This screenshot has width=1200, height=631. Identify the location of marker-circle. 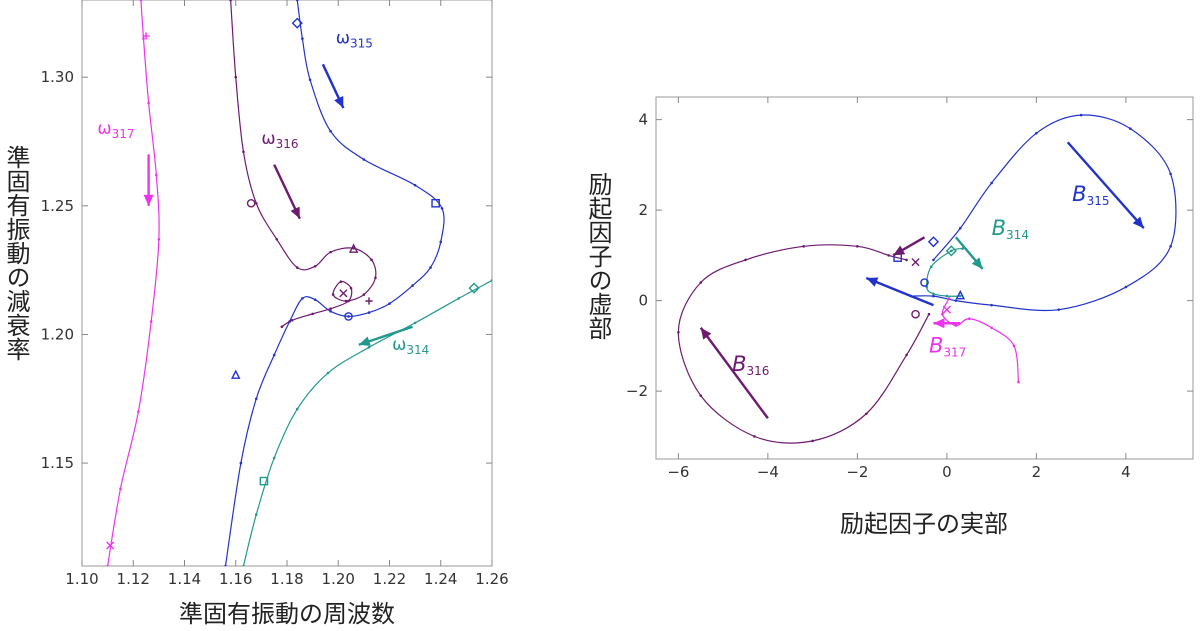
(915, 314).